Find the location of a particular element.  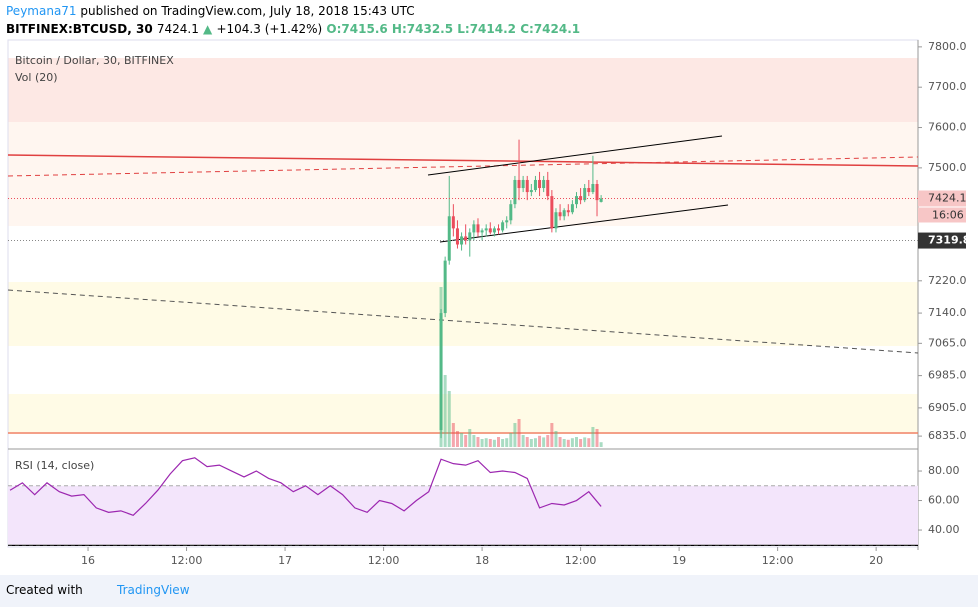

rsi-tick-label: 40.00 is located at coordinates (944, 529).